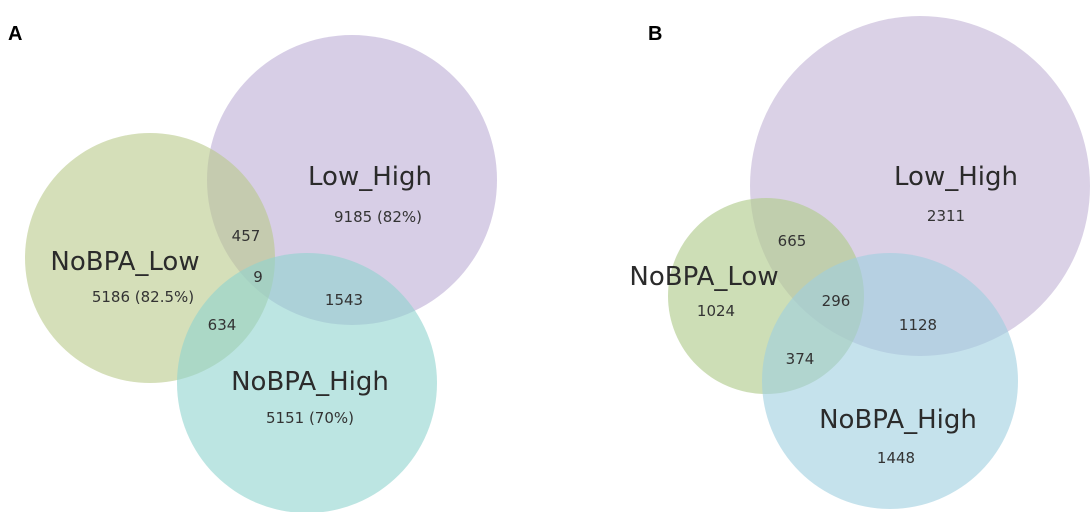 This screenshot has height=512, width=1090. Describe the element at coordinates (310, 418) in the screenshot. I see `panel-a-nobpa-high-count: 5151 (70%)` at that location.